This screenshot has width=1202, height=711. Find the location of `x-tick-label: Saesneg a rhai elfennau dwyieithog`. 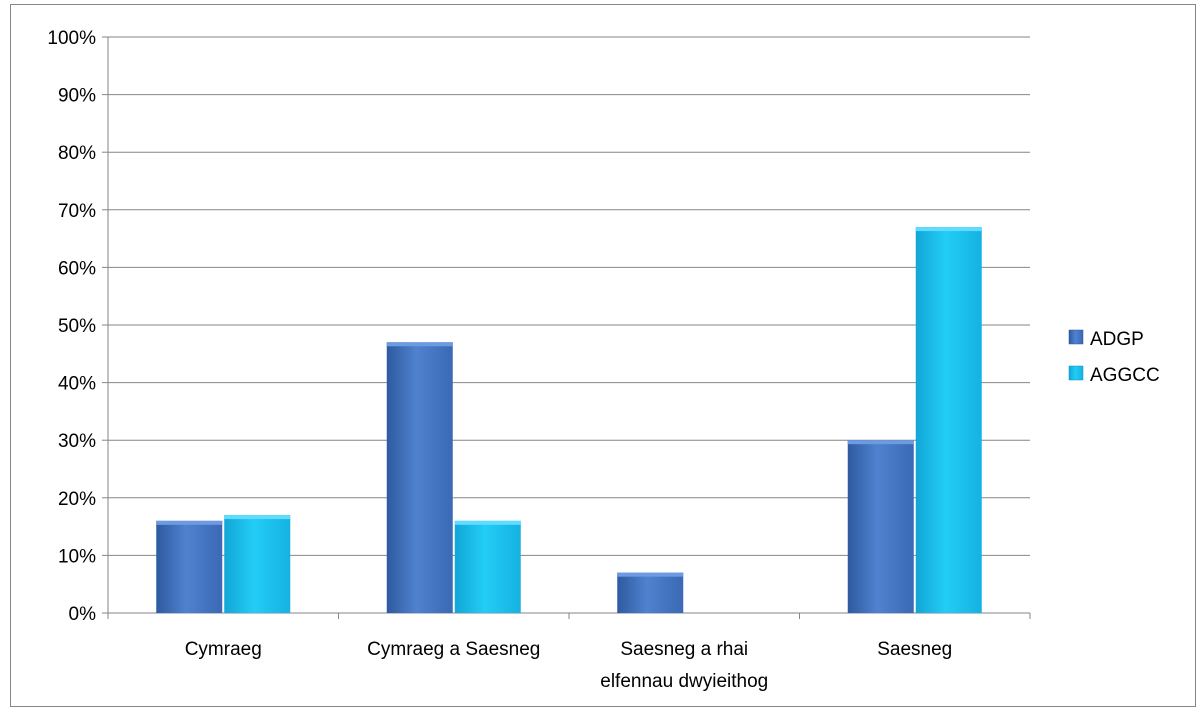

x-tick-label: Saesneg a rhai elfennau dwyieithog is located at coordinates (684, 665).